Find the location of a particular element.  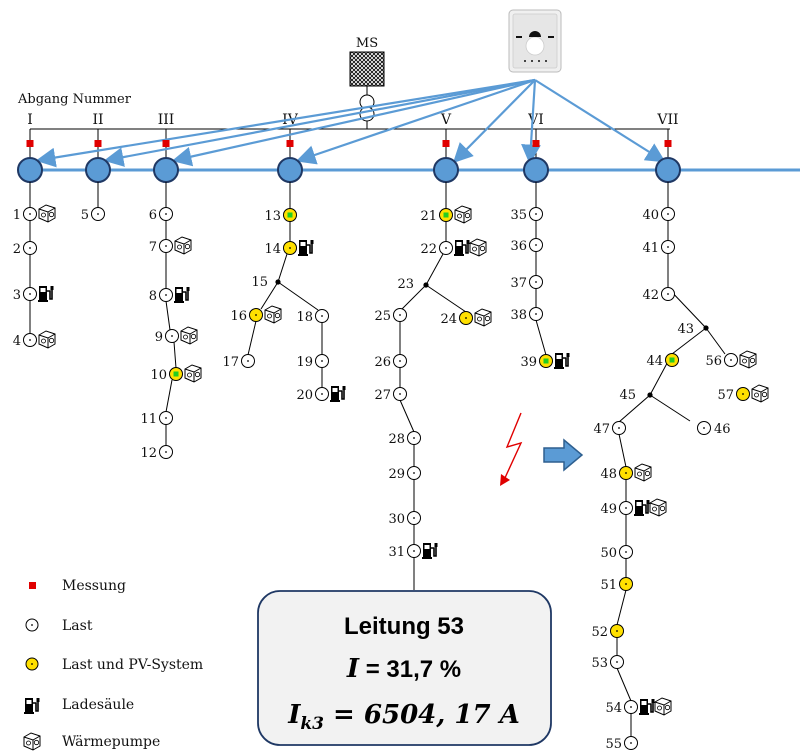

node-29: 29 is located at coordinates (404, 474).